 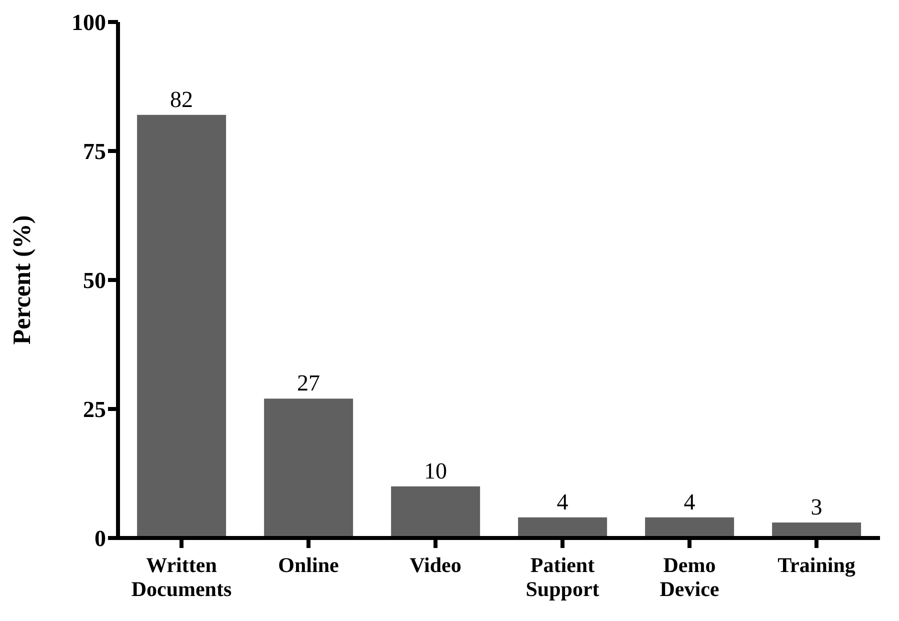 I want to click on data-label: 10, so click(x=436, y=471).